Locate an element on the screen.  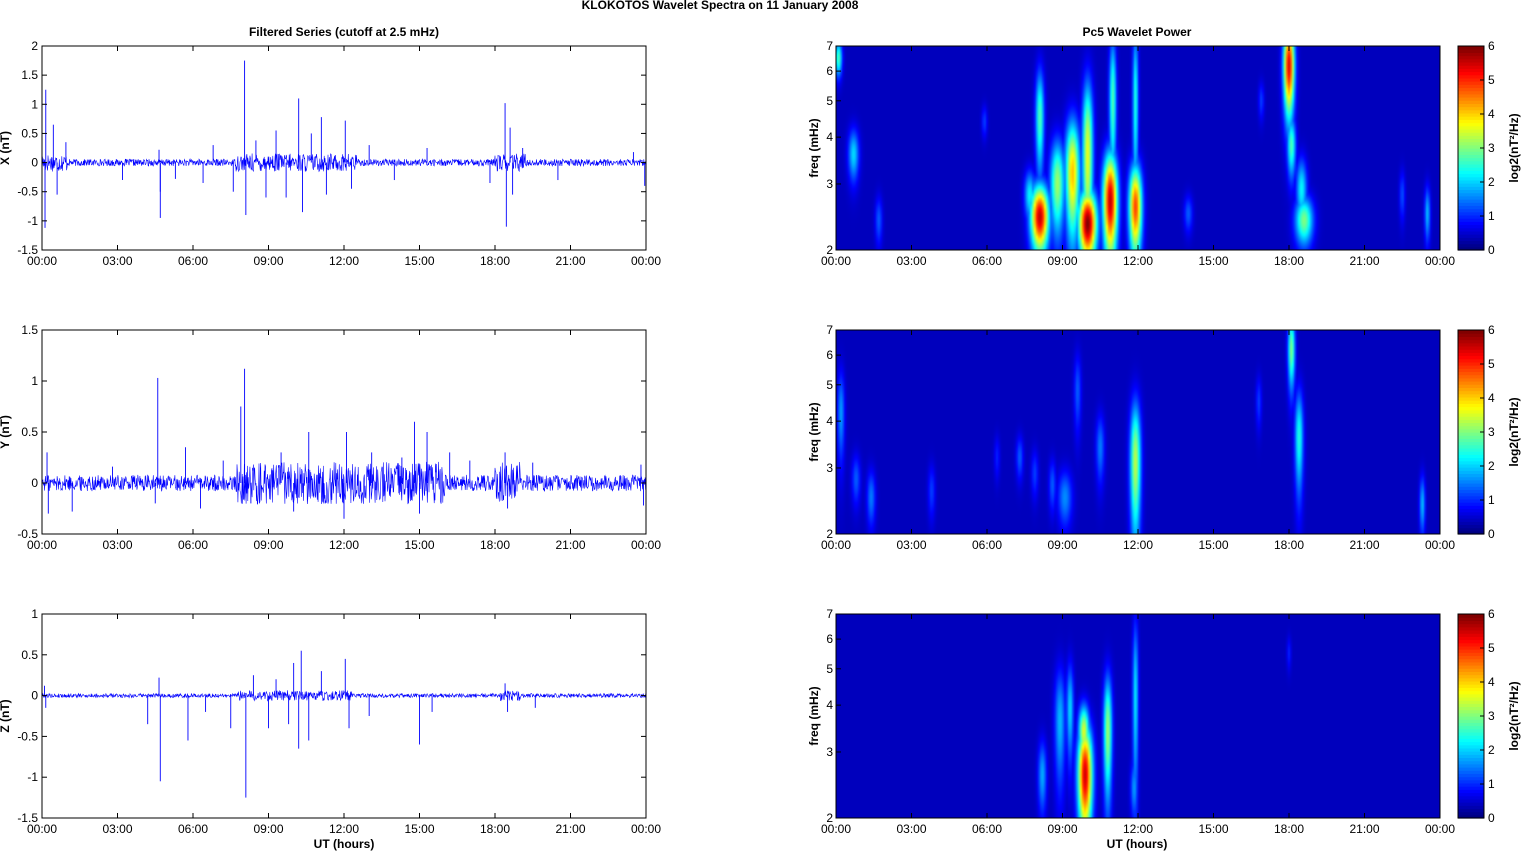
y-tick-label: 1 is located at coordinates (34, 381).